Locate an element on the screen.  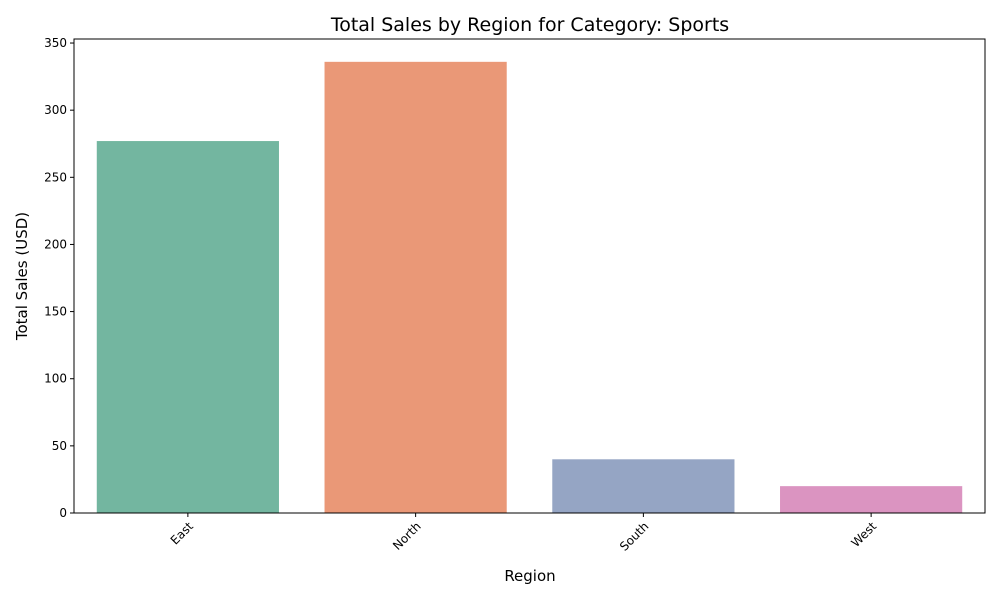
x-tick-label-west: West is located at coordinates (863, 534).